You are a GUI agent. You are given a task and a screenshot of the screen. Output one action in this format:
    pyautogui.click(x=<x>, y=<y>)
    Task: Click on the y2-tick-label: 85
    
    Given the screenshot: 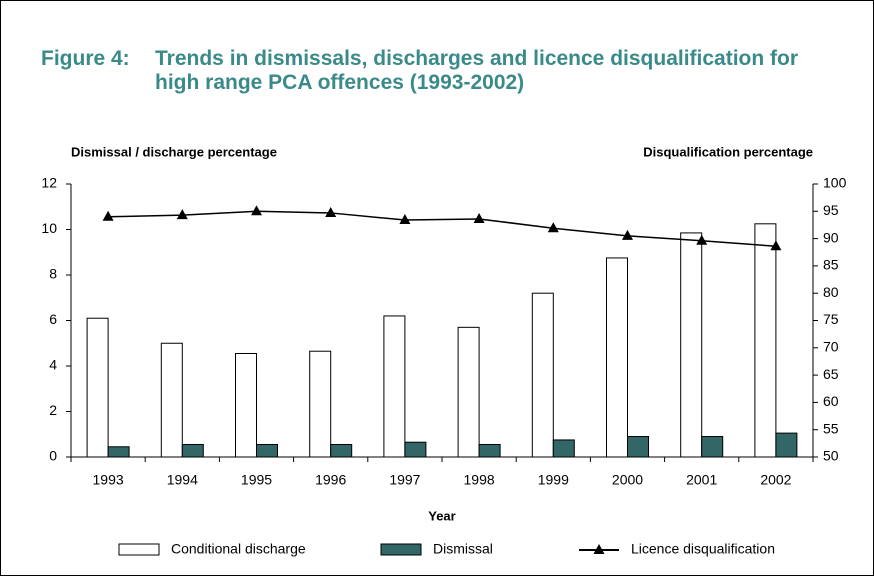 What is the action you would take?
    pyautogui.click(x=831, y=265)
    